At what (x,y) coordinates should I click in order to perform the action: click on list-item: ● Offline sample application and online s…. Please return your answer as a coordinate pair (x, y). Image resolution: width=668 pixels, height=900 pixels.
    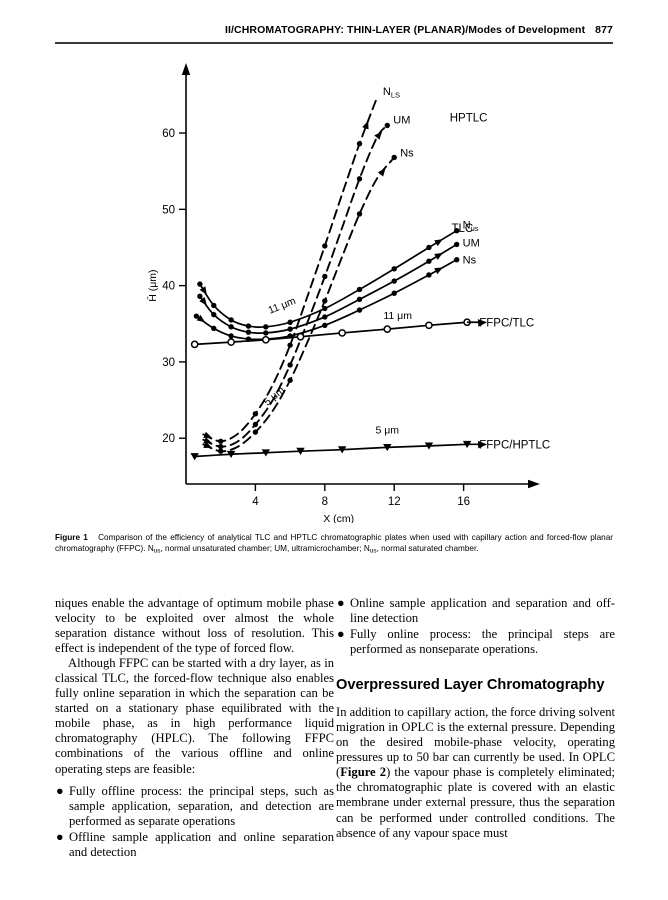
    Looking at the image, I should click on (194, 845).